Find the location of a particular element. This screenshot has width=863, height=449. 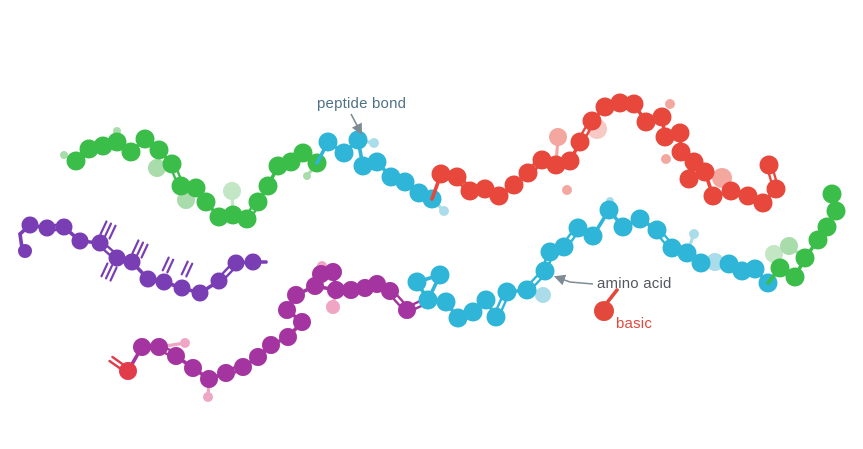

amino-acid-arrow is located at coordinates (573, 280).